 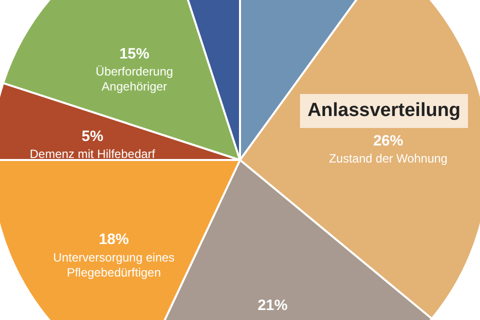 I want to click on data-label: 26%, so click(x=388, y=141).